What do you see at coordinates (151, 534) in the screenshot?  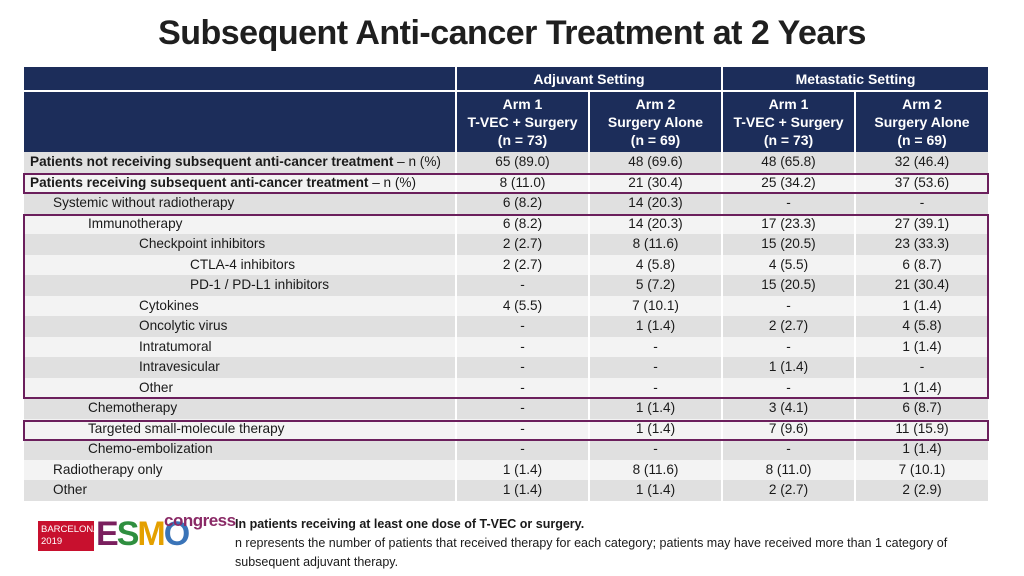 I see `logo-letter-m: M` at bounding box center [151, 534].